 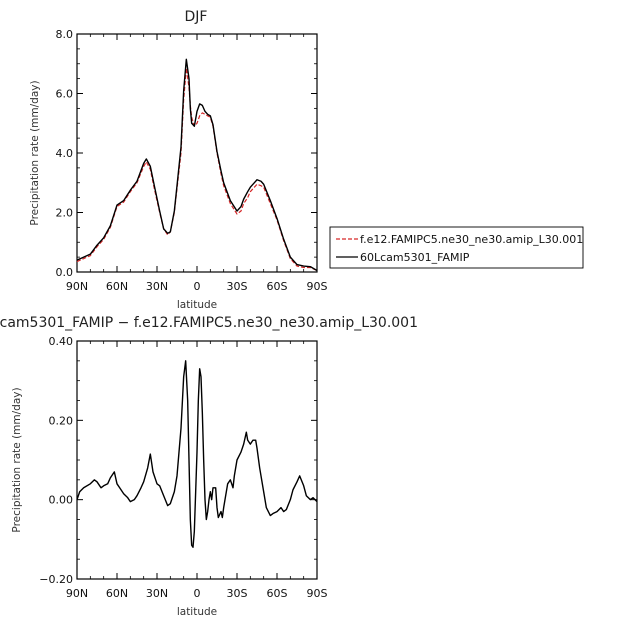 I want to click on top-plot-frame, so click(x=197, y=153).